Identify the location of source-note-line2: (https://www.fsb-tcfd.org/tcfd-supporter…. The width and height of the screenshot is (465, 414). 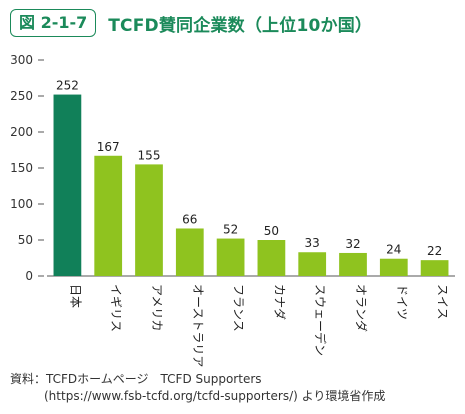
(215, 396).